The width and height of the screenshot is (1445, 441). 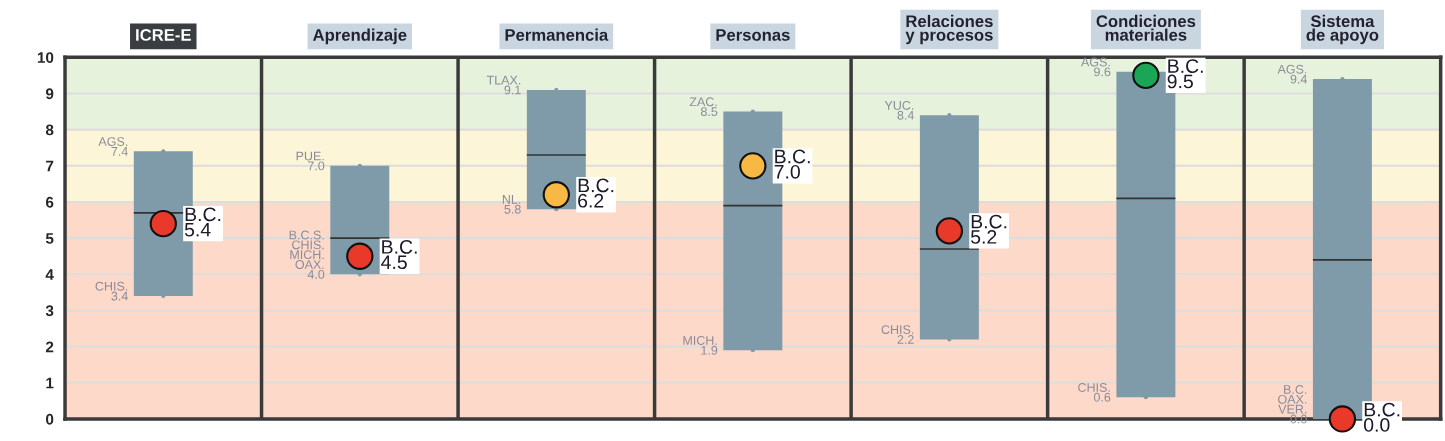 I want to click on data-label: B.C. 6.2, so click(x=596, y=193).